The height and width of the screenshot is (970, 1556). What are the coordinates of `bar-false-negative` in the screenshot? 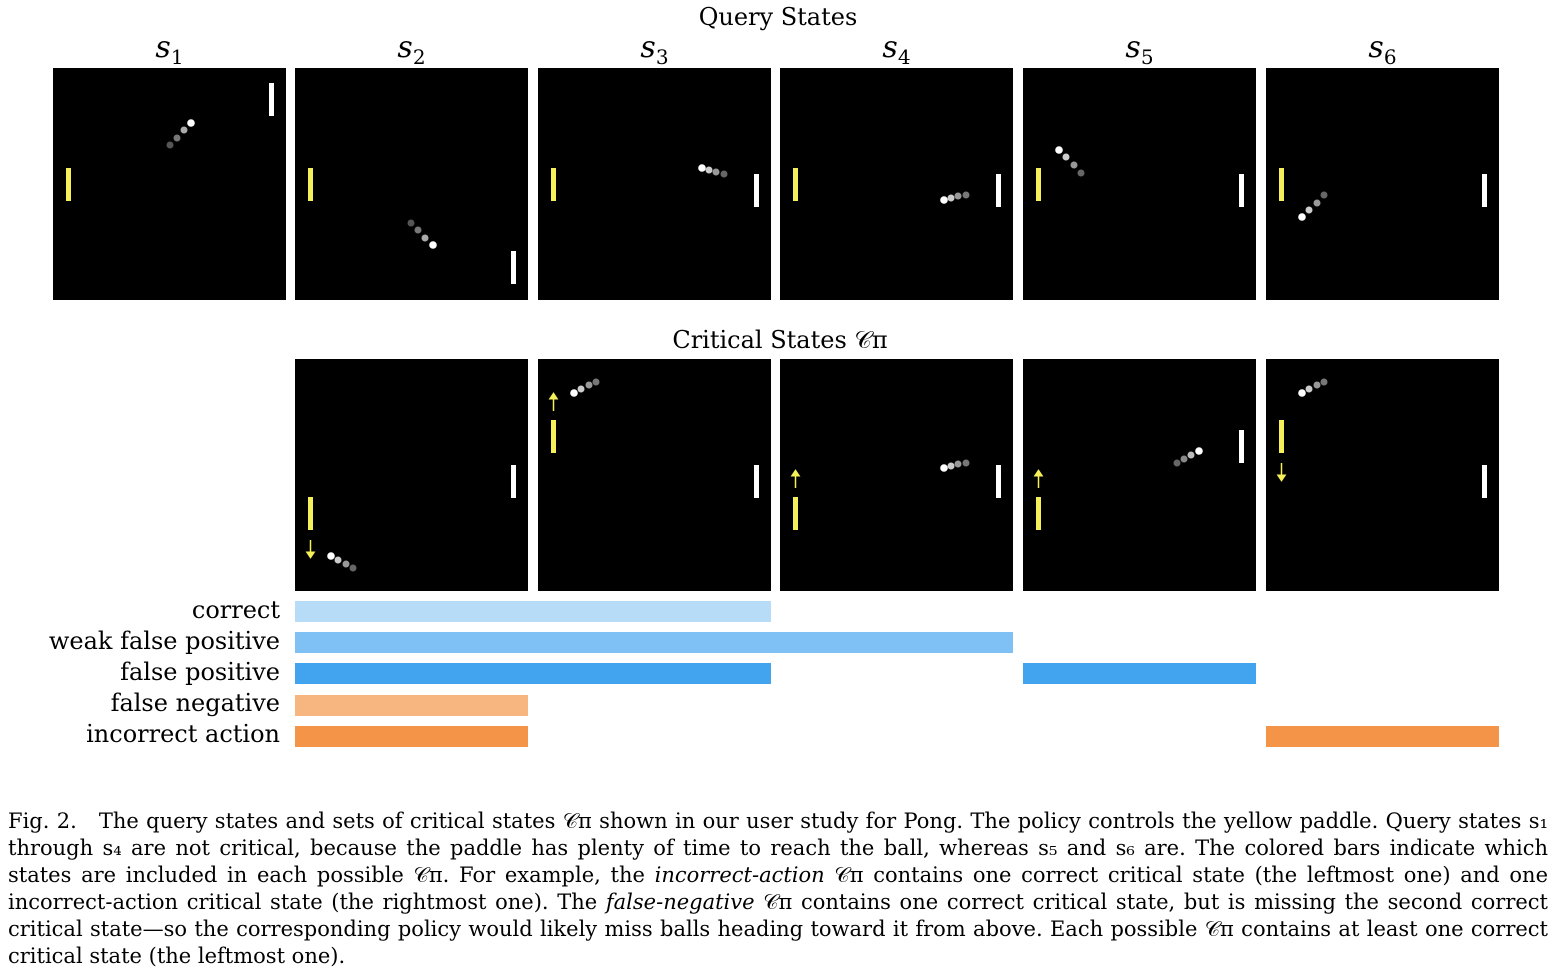 It's located at (411, 705).